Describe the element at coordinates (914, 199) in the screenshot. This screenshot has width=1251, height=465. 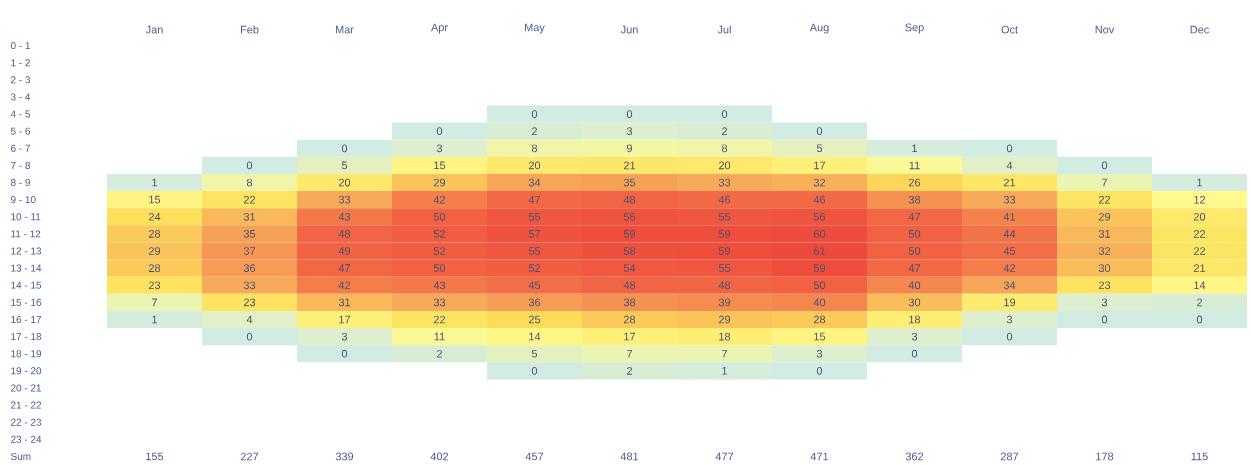
I see `data-label: 38` at that location.